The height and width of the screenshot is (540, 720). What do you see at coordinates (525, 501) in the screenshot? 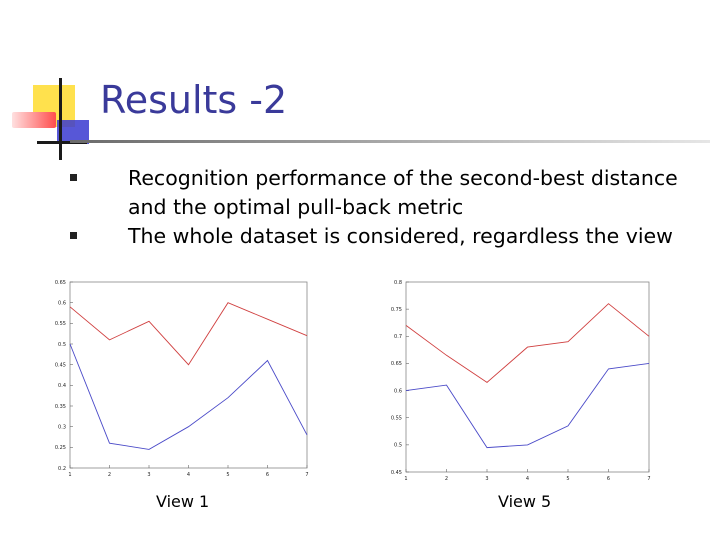
I see `chart-caption-view-5: View 5` at bounding box center [525, 501].